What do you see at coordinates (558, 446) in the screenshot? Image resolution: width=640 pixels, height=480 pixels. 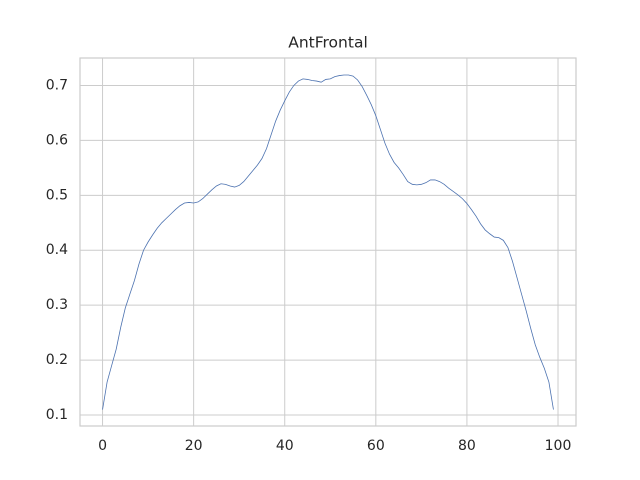 I see `x-tick-label: 100` at bounding box center [558, 446].